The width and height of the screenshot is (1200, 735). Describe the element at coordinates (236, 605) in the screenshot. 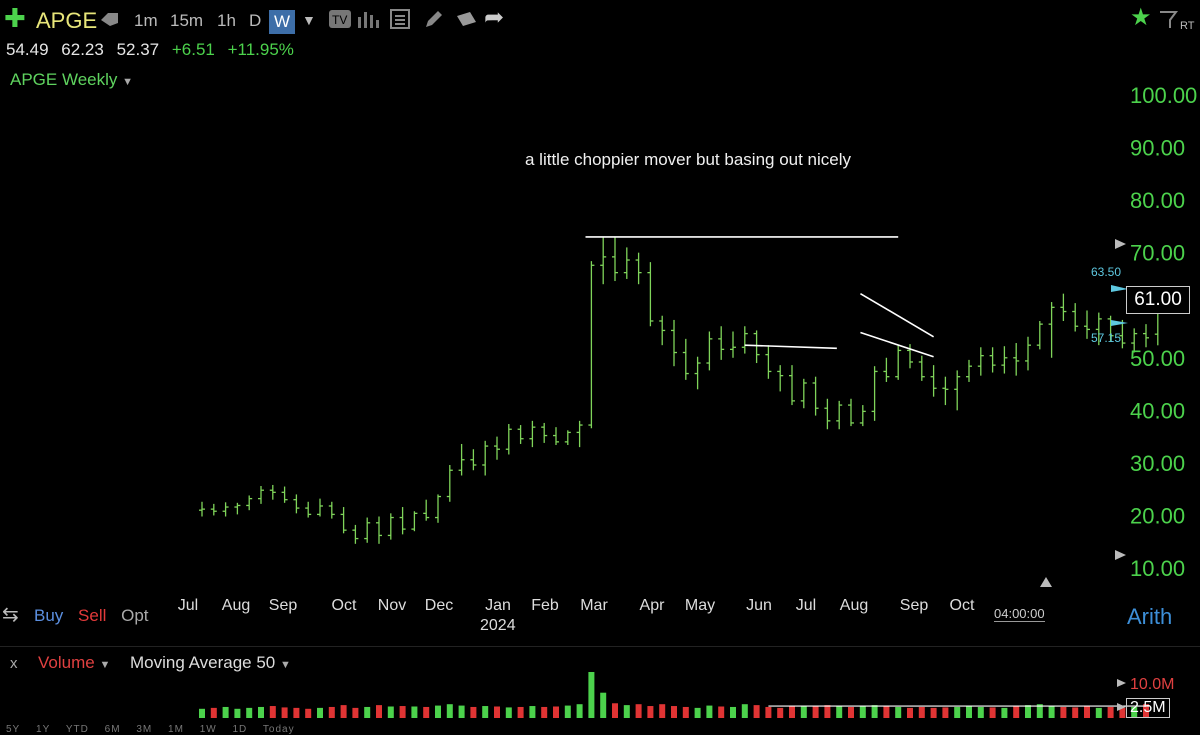

I see `month-label: Aug` at that location.